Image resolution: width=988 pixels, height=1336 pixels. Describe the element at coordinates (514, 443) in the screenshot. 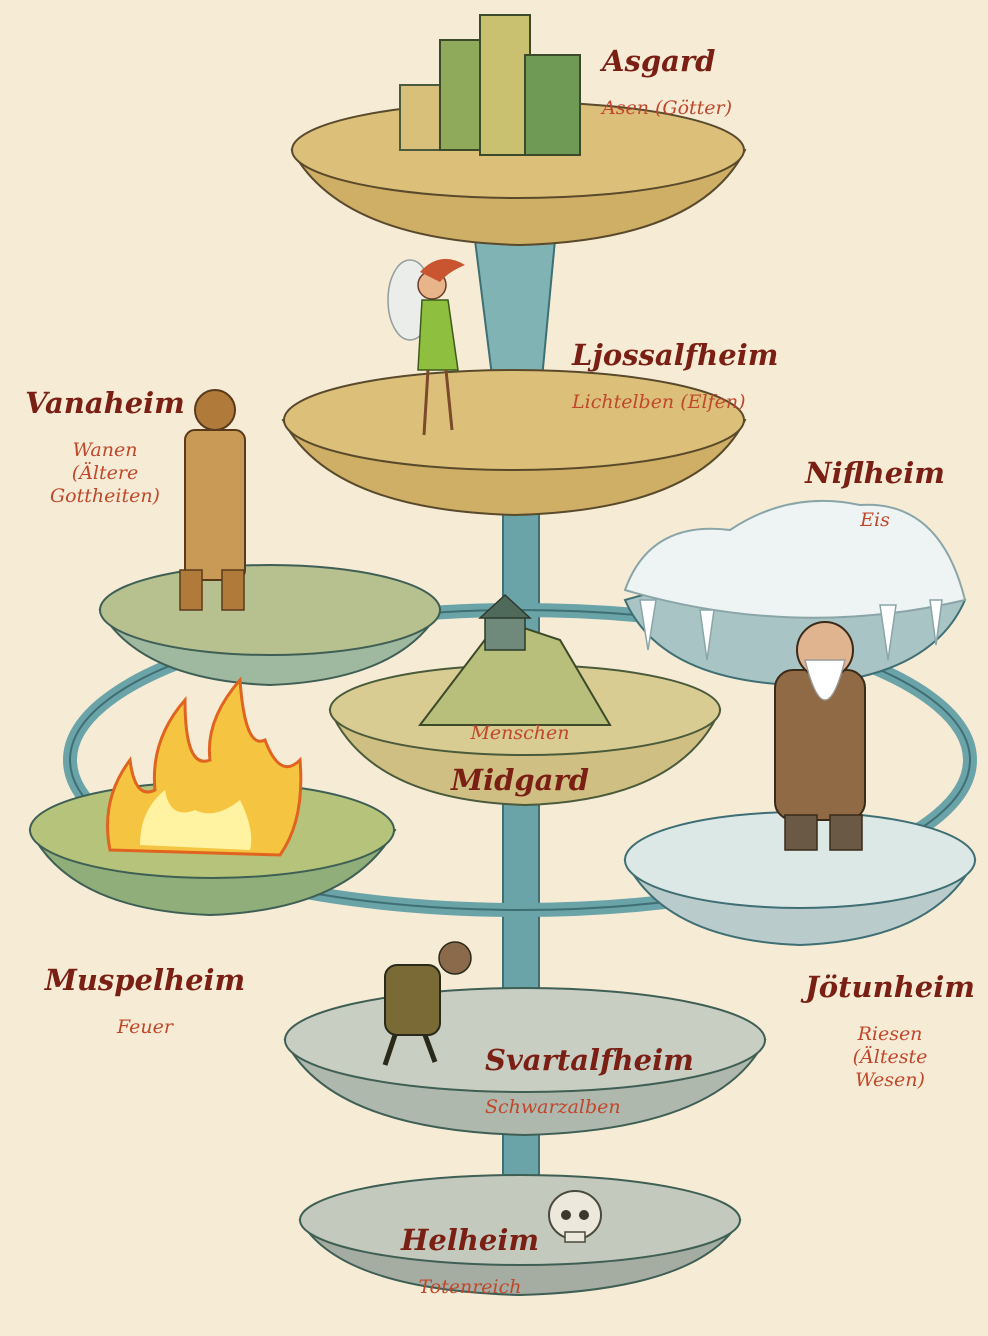

I see `ljossalfheim-disc` at that location.